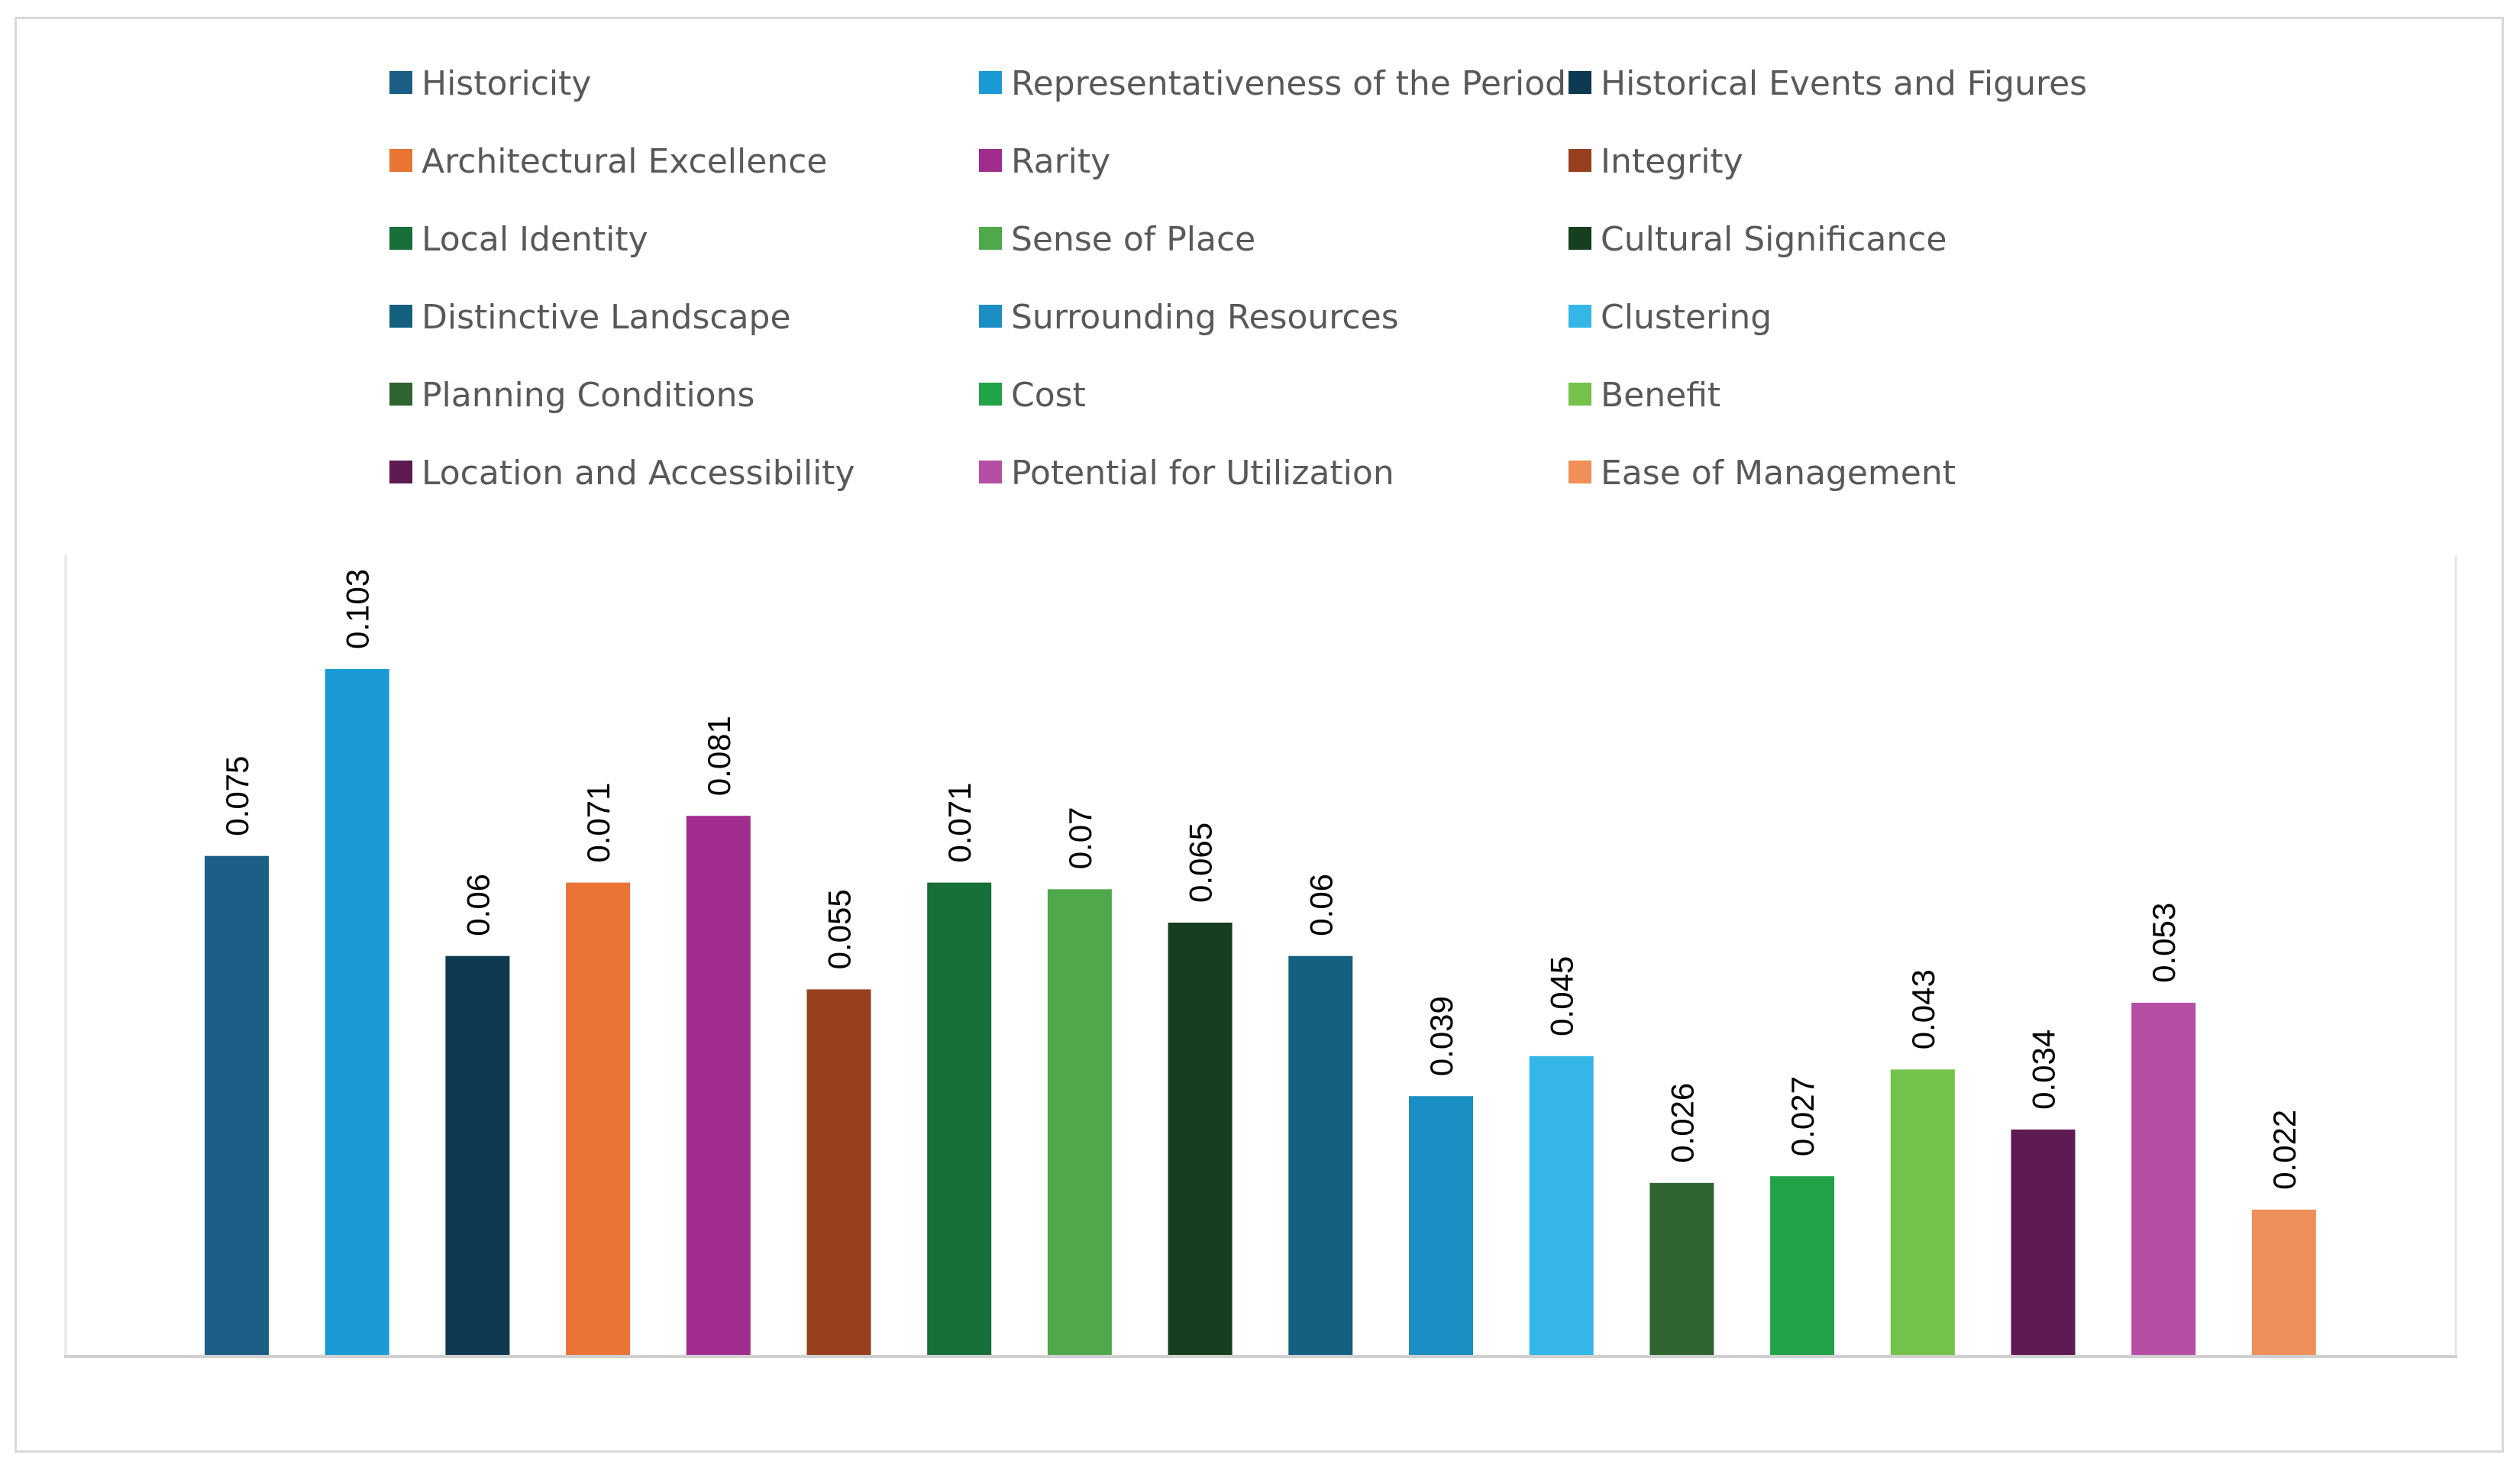 This screenshot has width=2520, height=1471. I want to click on legend-label-ease-of-management: Ease of Management, so click(1779, 473).